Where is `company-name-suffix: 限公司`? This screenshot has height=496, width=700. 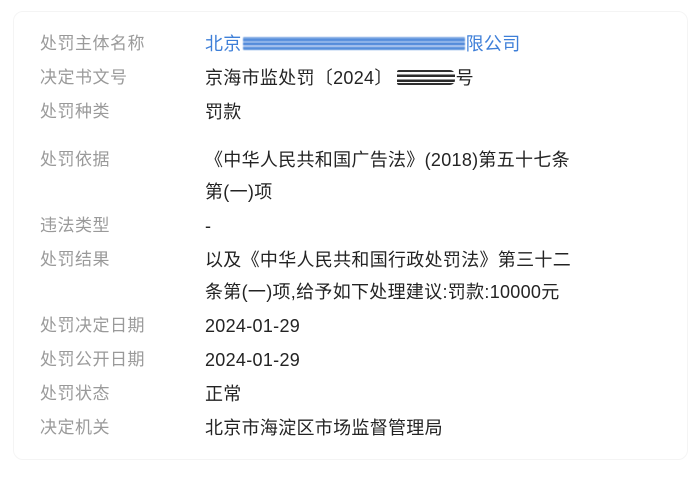 company-name-suffix: 限公司 is located at coordinates (493, 44).